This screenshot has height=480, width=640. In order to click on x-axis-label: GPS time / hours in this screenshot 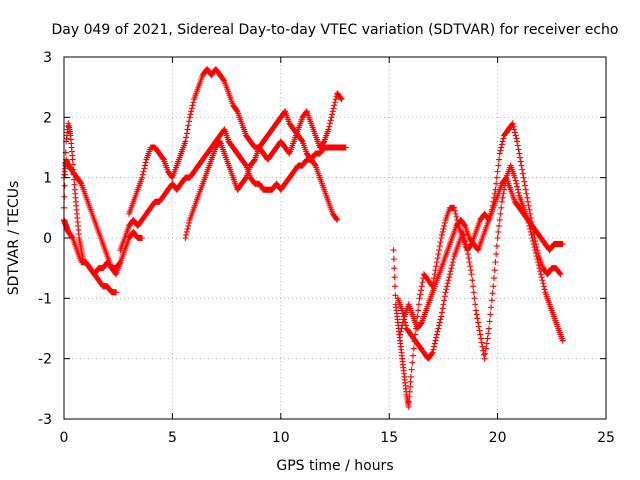, I will do `click(334, 466)`.